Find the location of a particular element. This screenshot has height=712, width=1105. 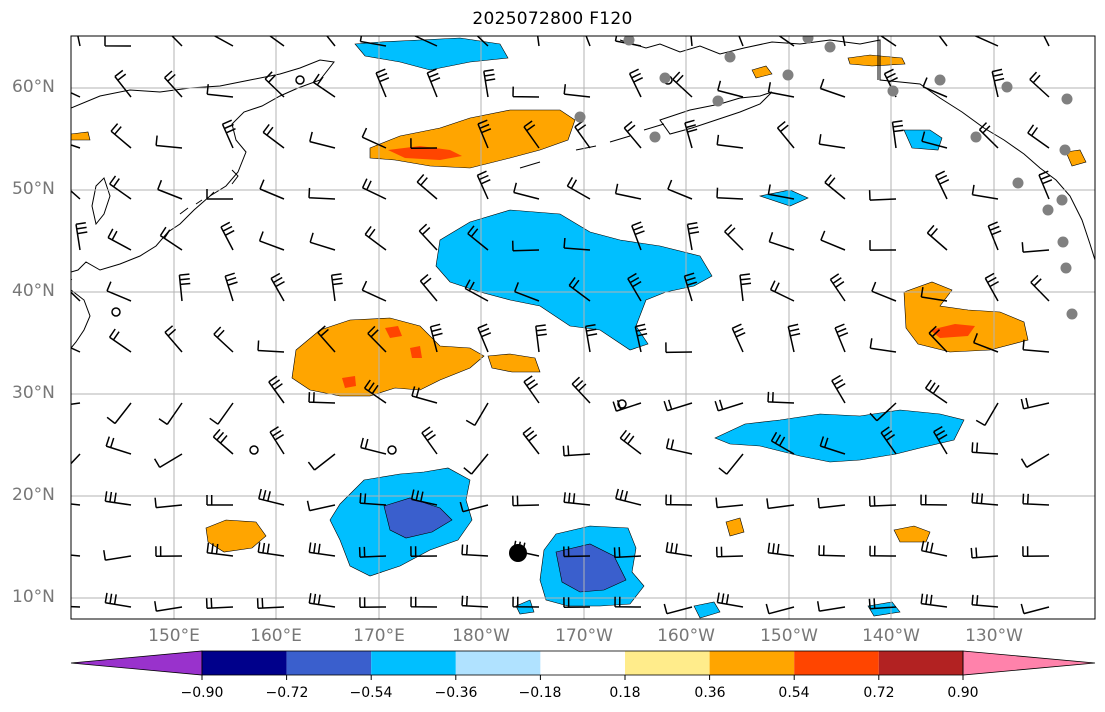

lon-label-130w: 130°W is located at coordinates (994, 636).